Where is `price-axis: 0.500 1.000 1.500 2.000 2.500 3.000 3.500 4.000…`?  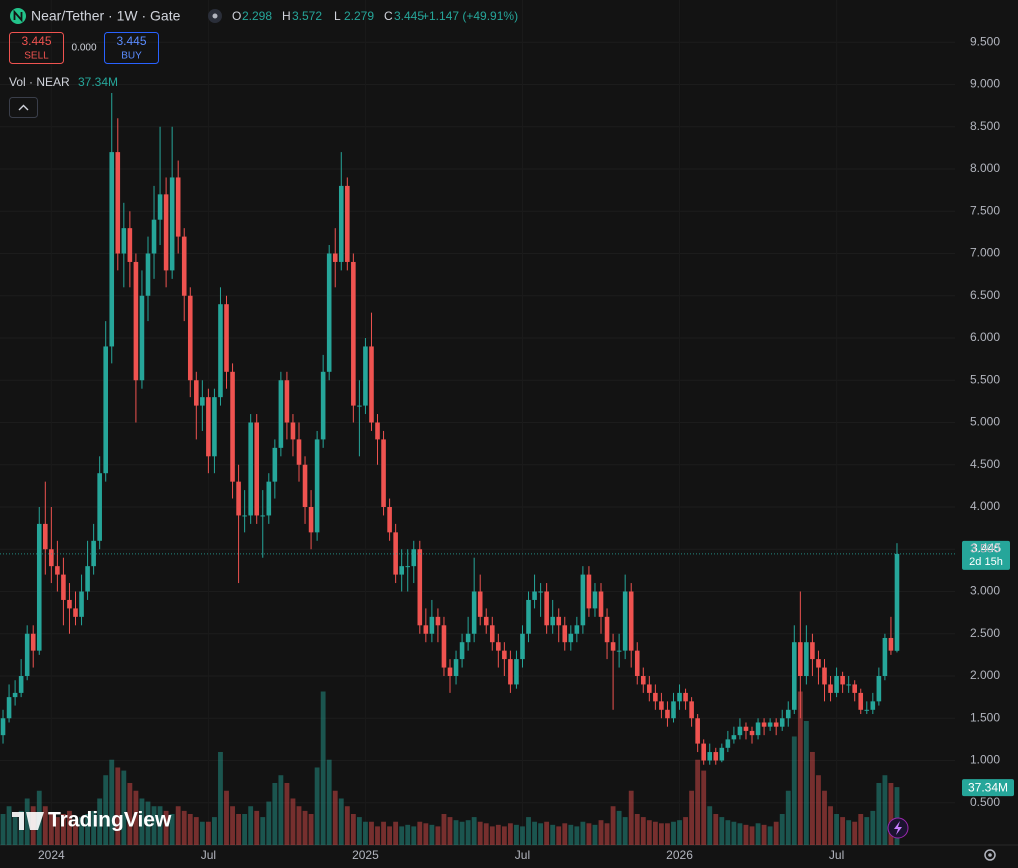
price-axis: 0.500 1.000 1.500 2.000 2.500 3.000 3.500 4.000… is located at coordinates (985, 421).